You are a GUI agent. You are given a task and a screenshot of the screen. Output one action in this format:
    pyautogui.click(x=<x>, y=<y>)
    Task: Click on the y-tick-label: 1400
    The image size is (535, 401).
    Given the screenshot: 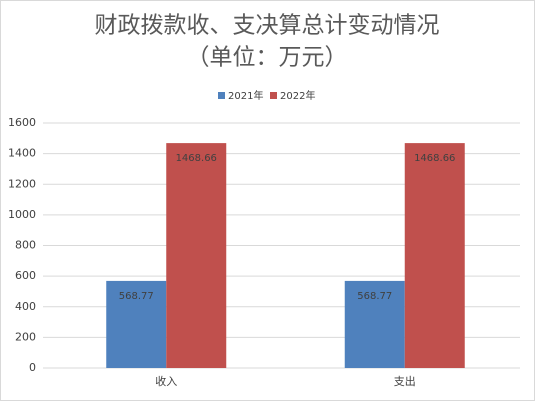 What is the action you would take?
    pyautogui.click(x=22, y=153)
    